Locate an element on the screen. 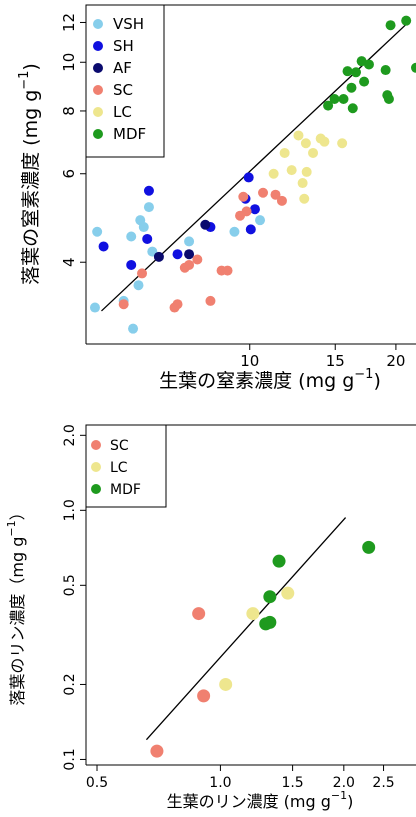 This screenshot has height=817, width=416. x-tick-label: 2.0 is located at coordinates (344, 783).